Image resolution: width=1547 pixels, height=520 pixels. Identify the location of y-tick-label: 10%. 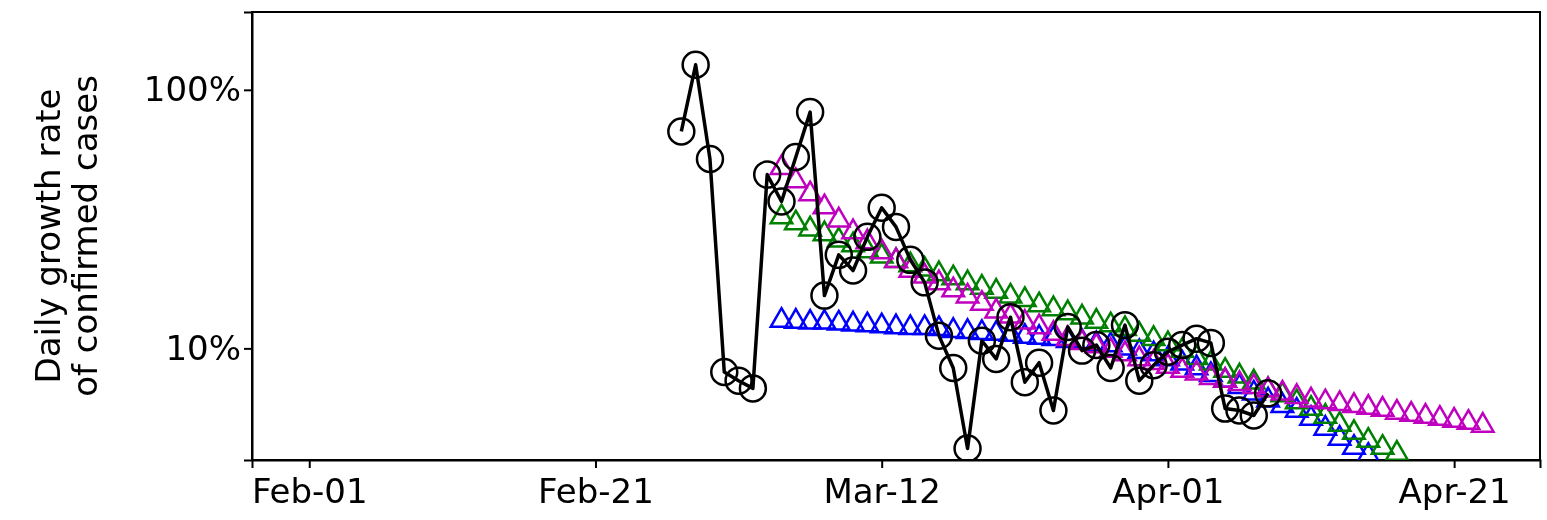
(203, 347).